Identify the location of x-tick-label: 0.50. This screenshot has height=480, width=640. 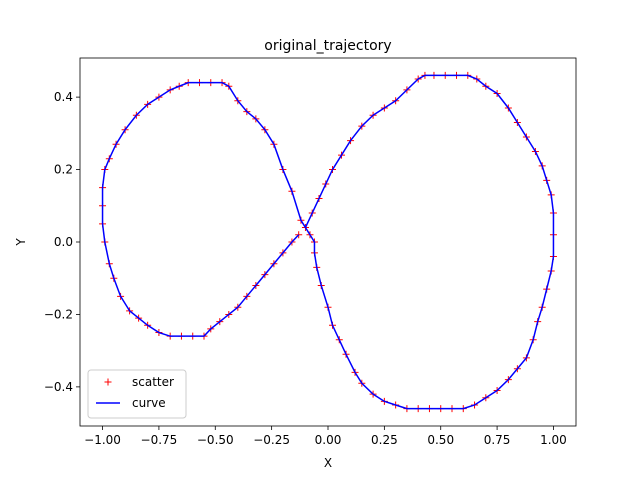
(440, 440).